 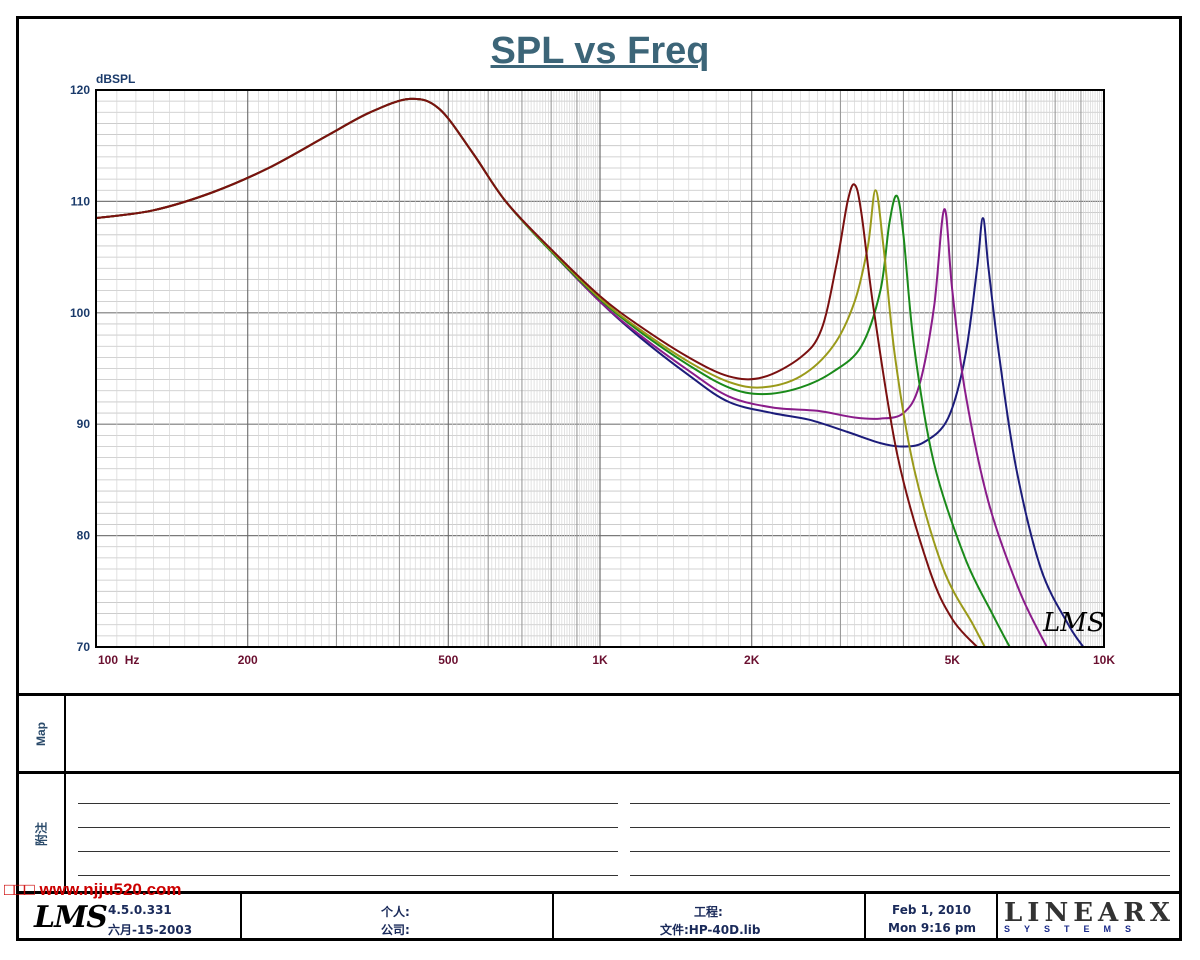 What do you see at coordinates (80, 90) in the screenshot?
I see `y-tick-label: 120` at bounding box center [80, 90].